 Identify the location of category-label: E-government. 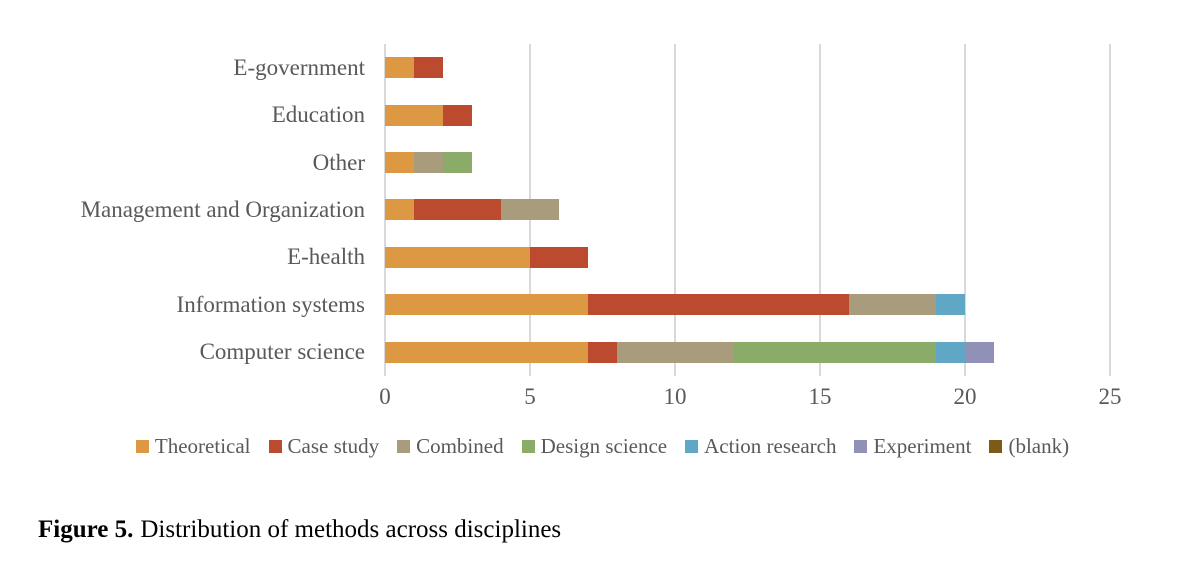
(299, 67).